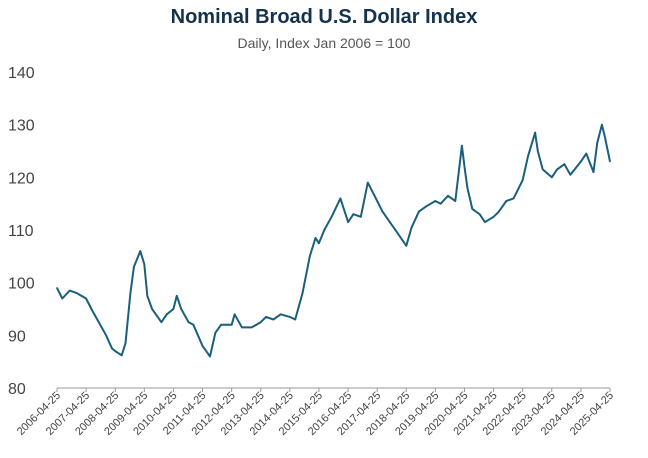 The image size is (648, 458). I want to click on chart-subtitle: Daily, Index Jan 2006 = 100, so click(324, 43).